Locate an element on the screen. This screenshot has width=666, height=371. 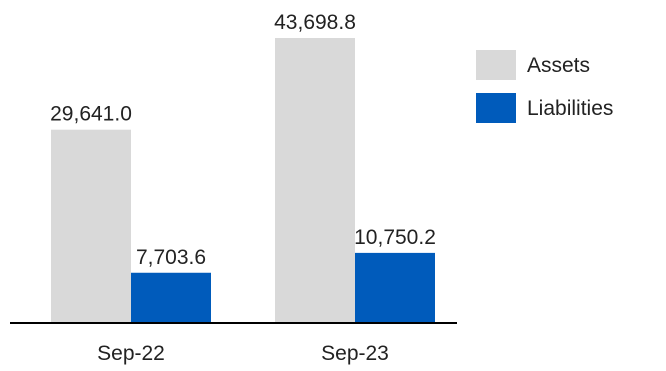
x-tick-label: Sep-23 is located at coordinates (355, 353).